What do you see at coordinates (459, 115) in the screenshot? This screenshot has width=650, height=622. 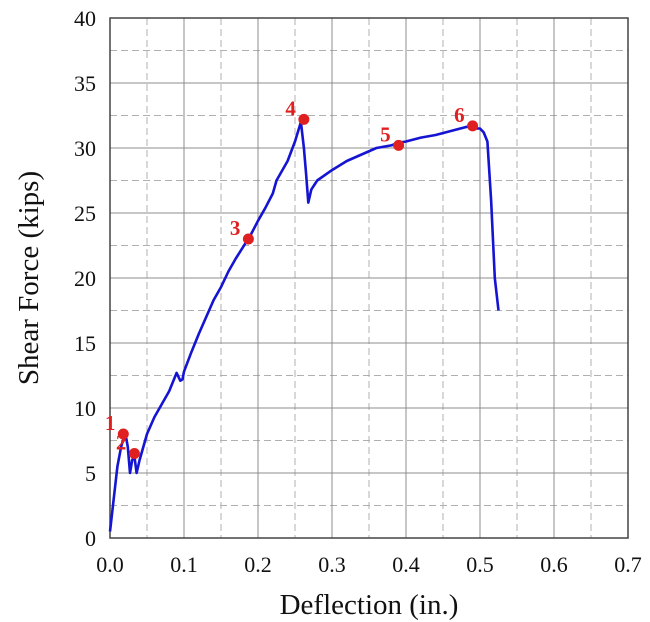 I see `data-point-label: 6` at bounding box center [459, 115].